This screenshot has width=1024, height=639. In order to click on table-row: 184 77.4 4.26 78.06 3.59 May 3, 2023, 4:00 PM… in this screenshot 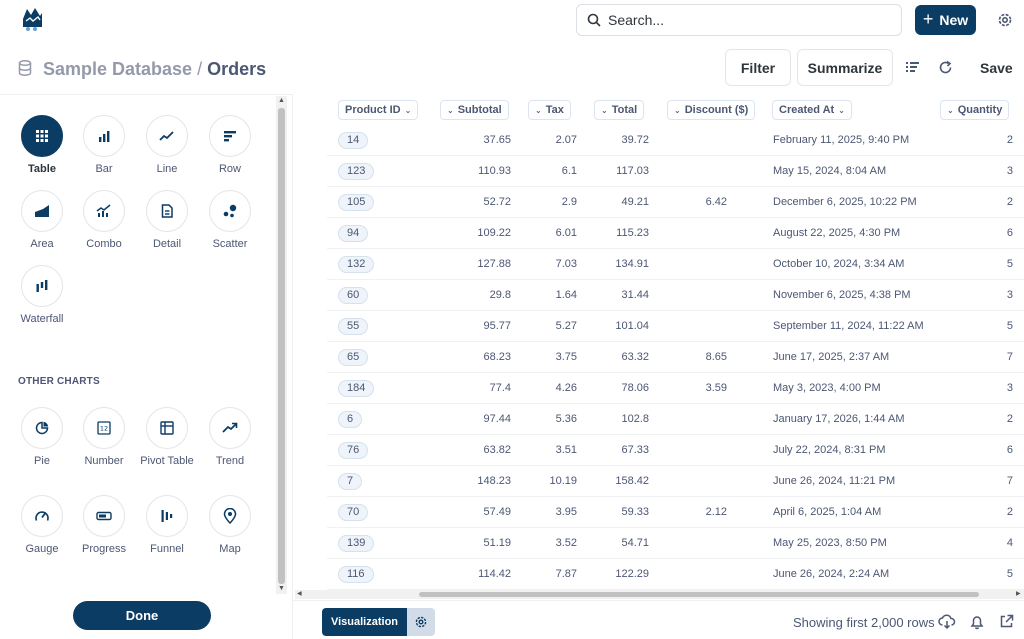, I will do `click(675, 388)`.